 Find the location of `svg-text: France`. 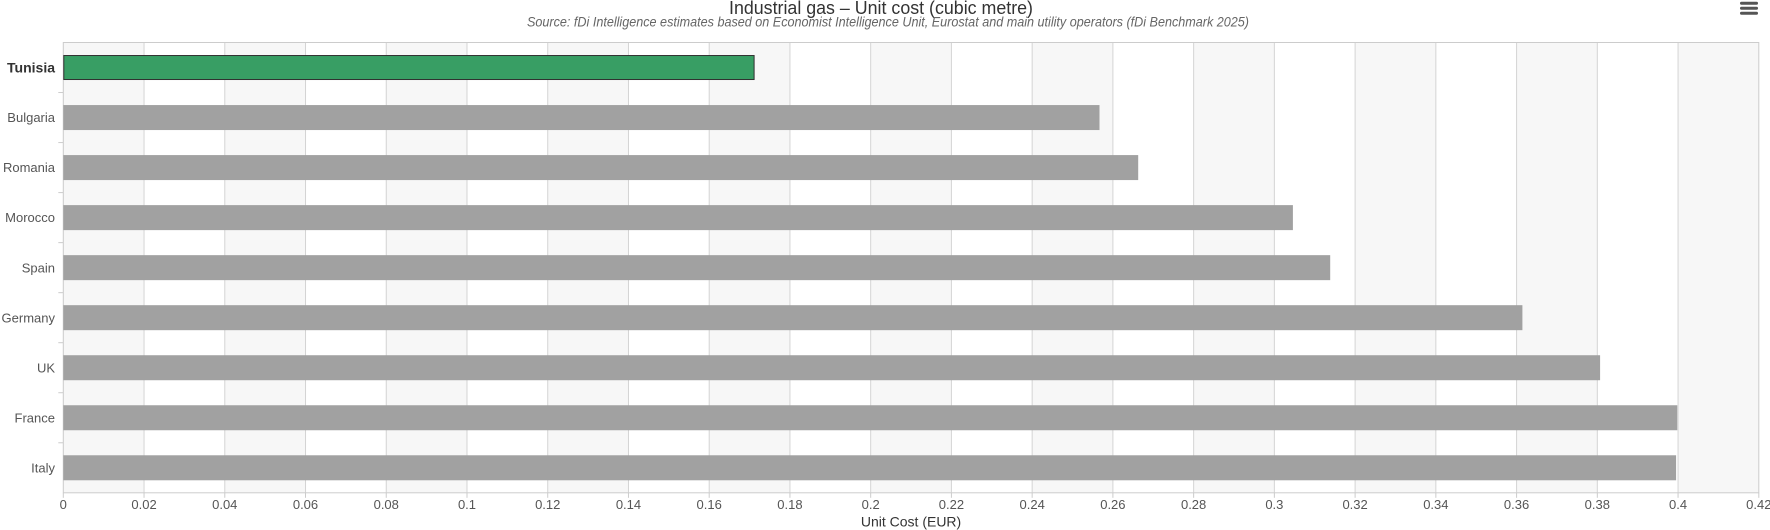

svg-text: France is located at coordinates (35, 417).